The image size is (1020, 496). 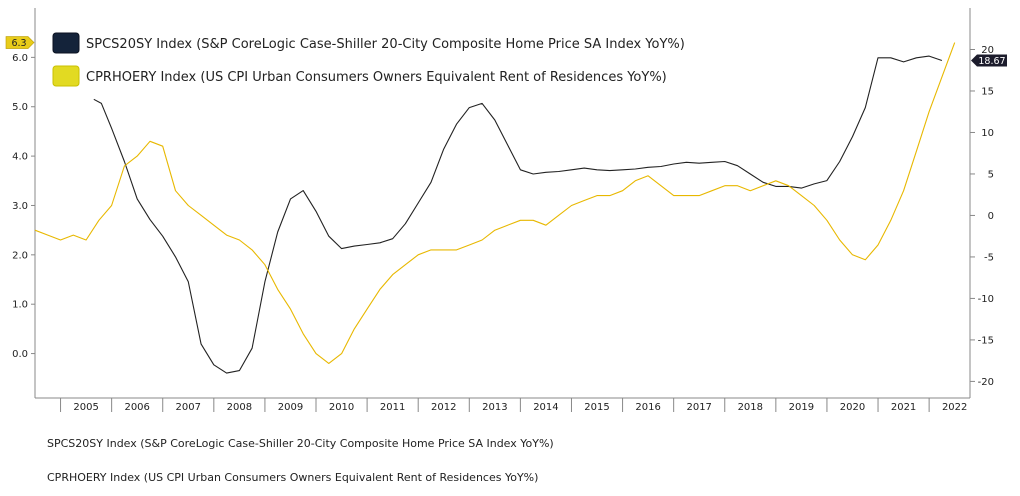 What do you see at coordinates (801, 407) in the screenshot?
I see `x-tick-label: 2019` at bounding box center [801, 407].